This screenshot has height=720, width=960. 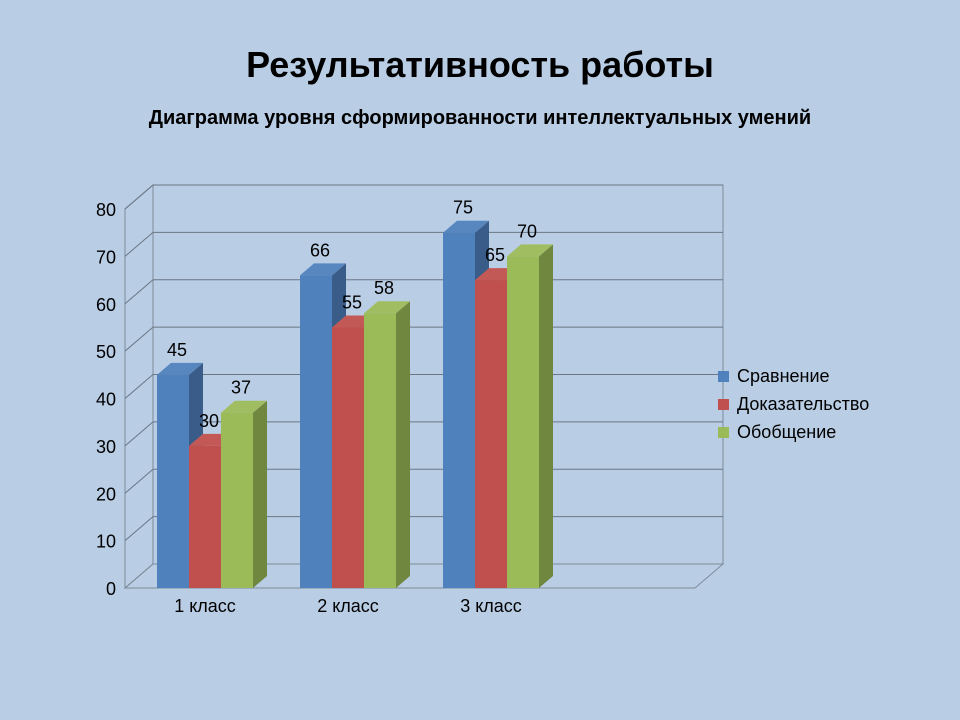 What do you see at coordinates (106, 305) in the screenshot?
I see `y-tick-label: 60` at bounding box center [106, 305].